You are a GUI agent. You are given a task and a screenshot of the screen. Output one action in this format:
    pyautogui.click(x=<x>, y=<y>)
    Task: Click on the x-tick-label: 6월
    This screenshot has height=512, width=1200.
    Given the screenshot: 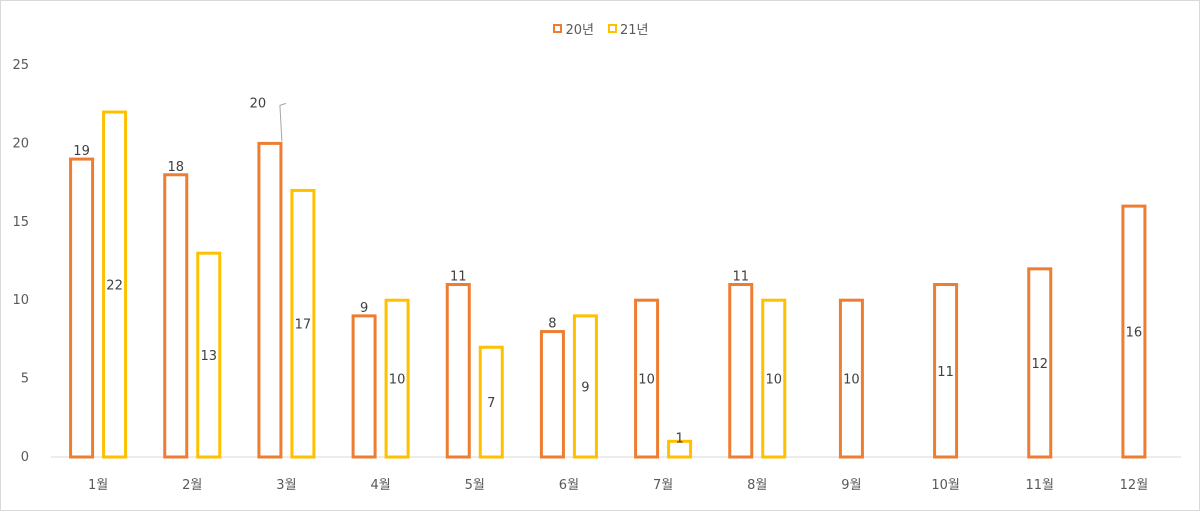 What is the action you would take?
    pyautogui.click(x=569, y=485)
    